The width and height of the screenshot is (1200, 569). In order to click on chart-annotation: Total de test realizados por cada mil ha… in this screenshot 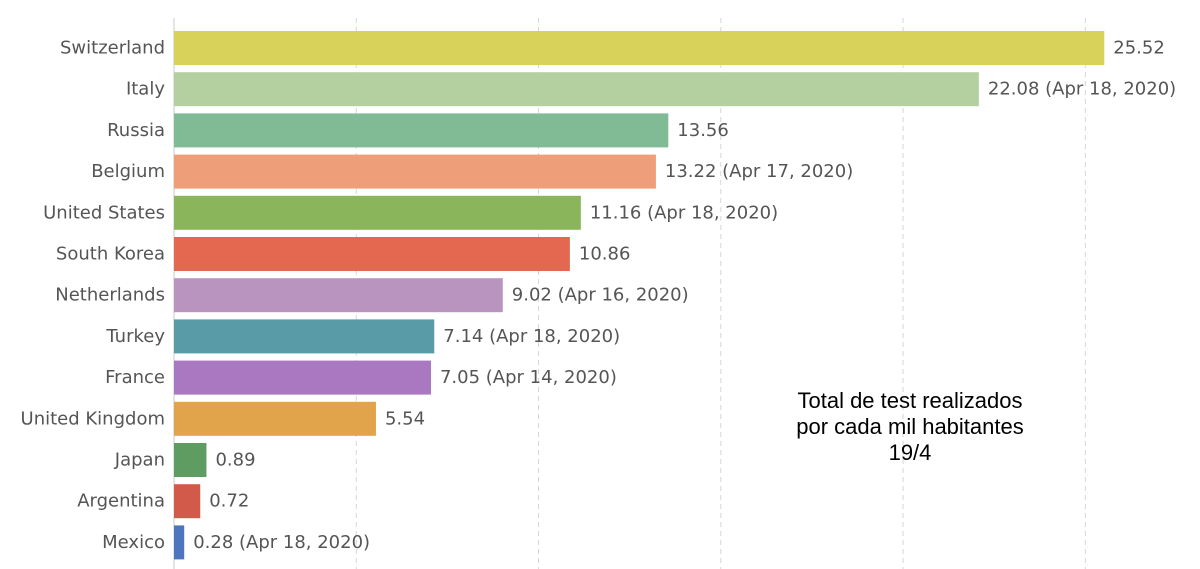, I will do `click(910, 427)`.